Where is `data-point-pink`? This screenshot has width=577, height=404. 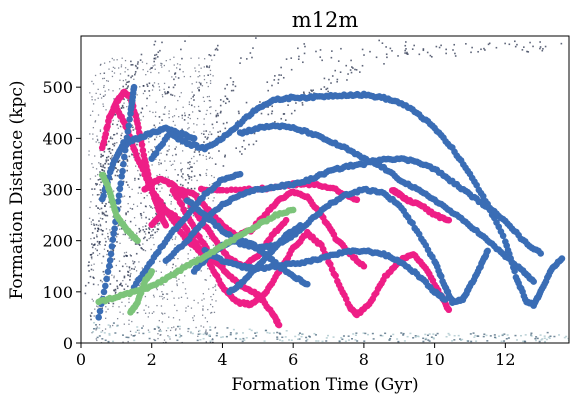
data-point-pink is located at coordinates (166, 225).